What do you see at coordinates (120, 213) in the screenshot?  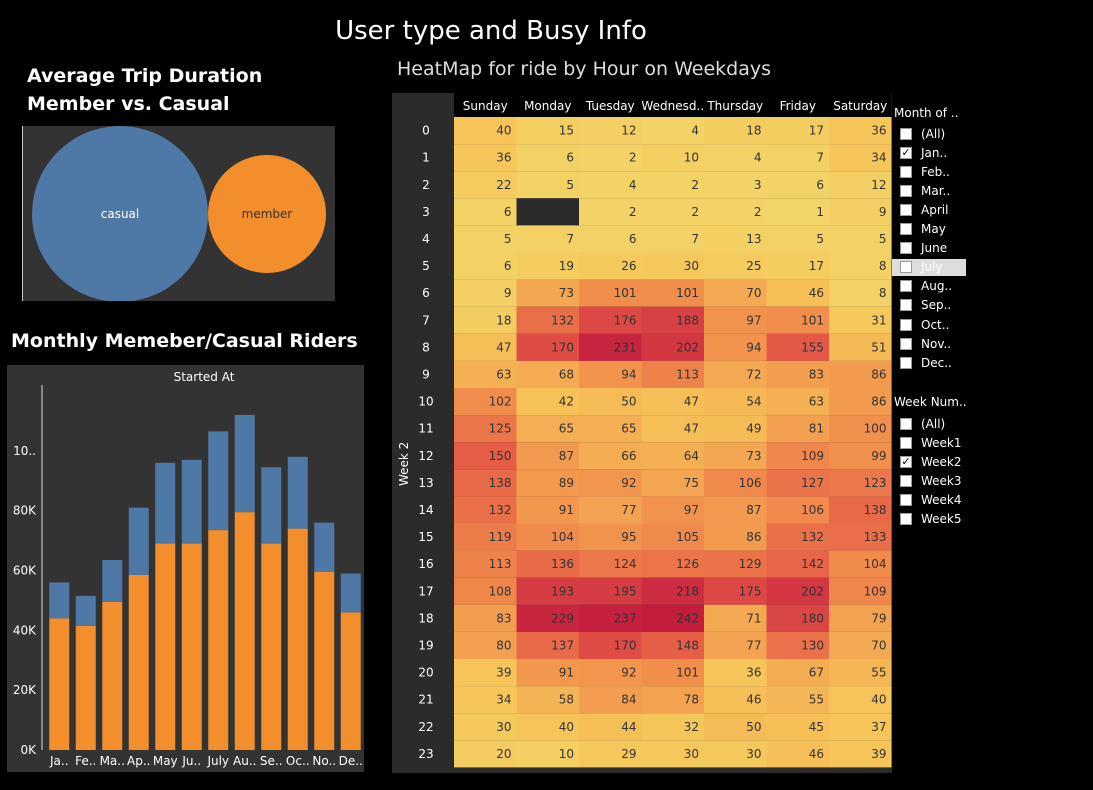 I see `bubble-casual` at bounding box center [120, 213].